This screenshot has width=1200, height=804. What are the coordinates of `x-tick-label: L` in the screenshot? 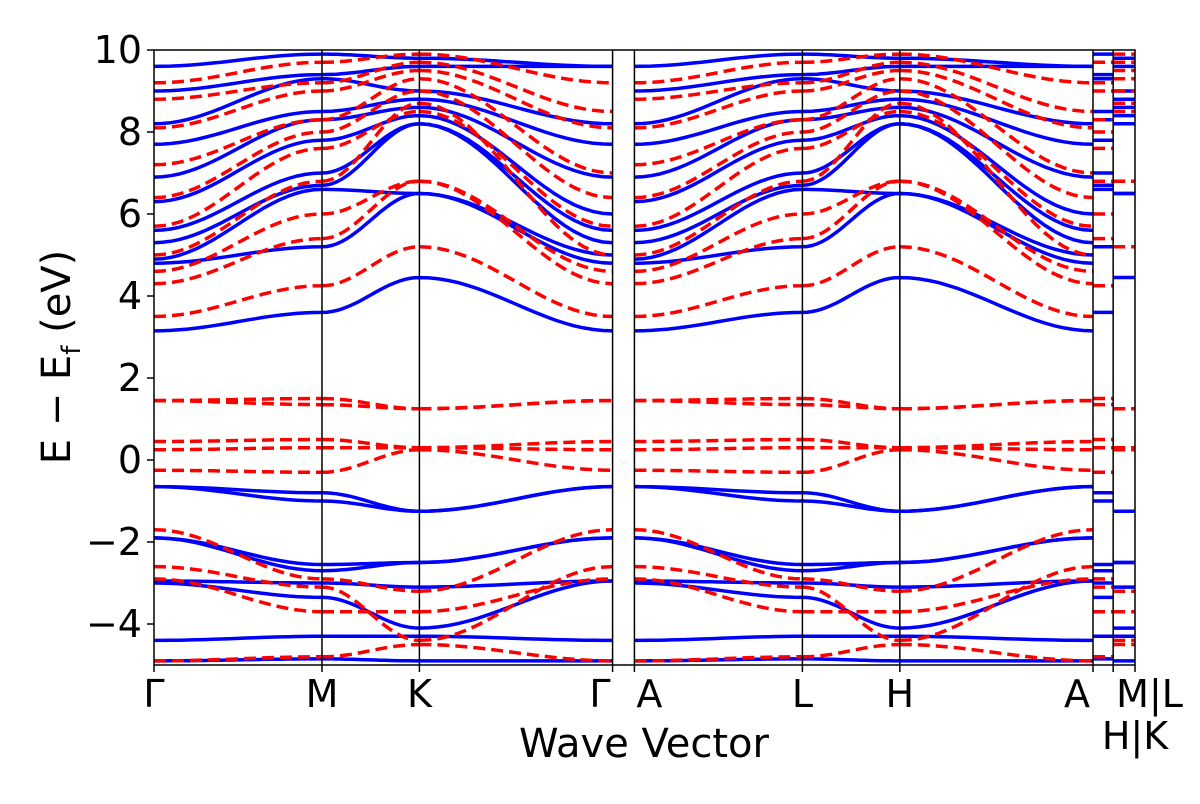 It's located at (802, 694).